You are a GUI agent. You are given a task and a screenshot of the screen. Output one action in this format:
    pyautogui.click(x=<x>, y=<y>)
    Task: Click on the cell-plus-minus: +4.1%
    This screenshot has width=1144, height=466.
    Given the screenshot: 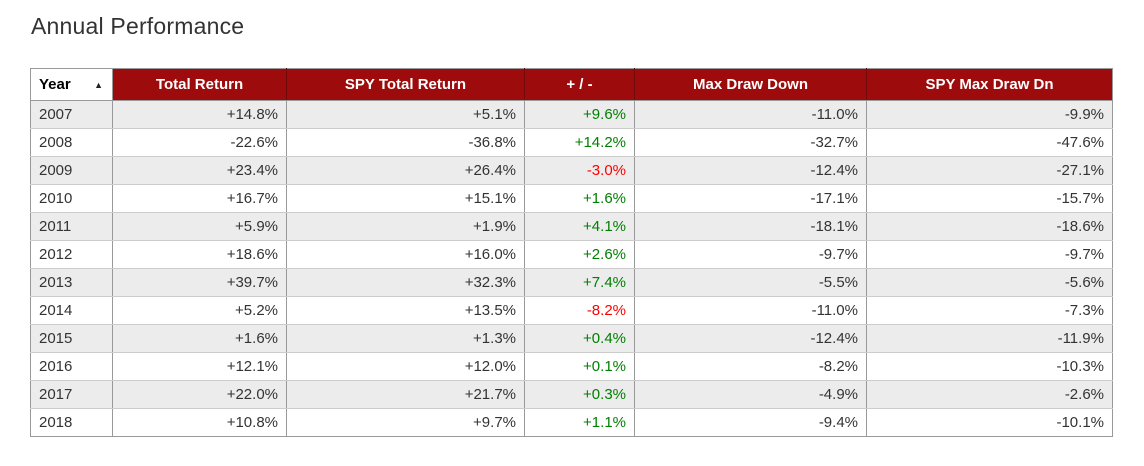 What is the action you would take?
    pyautogui.click(x=579, y=226)
    